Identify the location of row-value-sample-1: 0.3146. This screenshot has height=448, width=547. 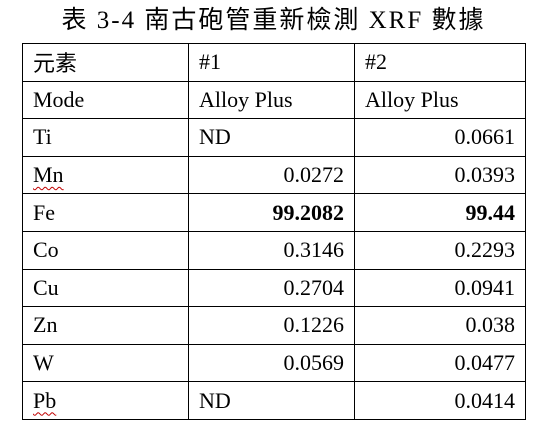
(271, 250).